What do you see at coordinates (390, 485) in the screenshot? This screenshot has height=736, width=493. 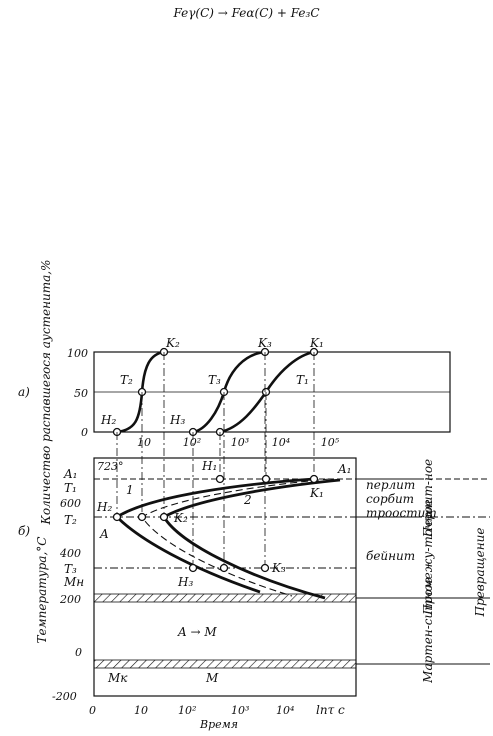 I see `product-pearlite: перлит` at bounding box center [390, 485].